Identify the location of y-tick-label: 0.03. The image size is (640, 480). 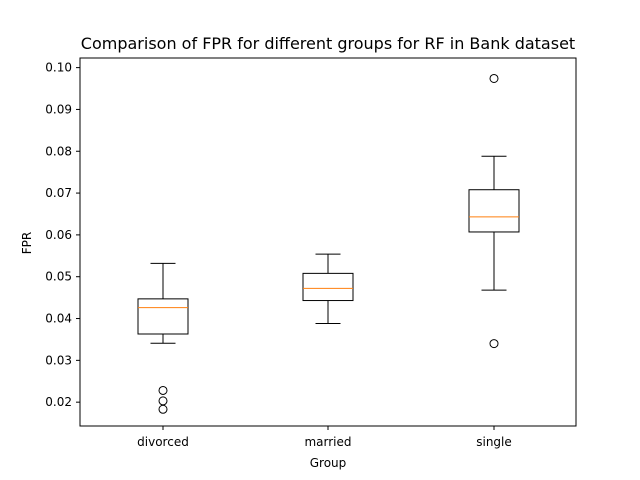
(58, 360).